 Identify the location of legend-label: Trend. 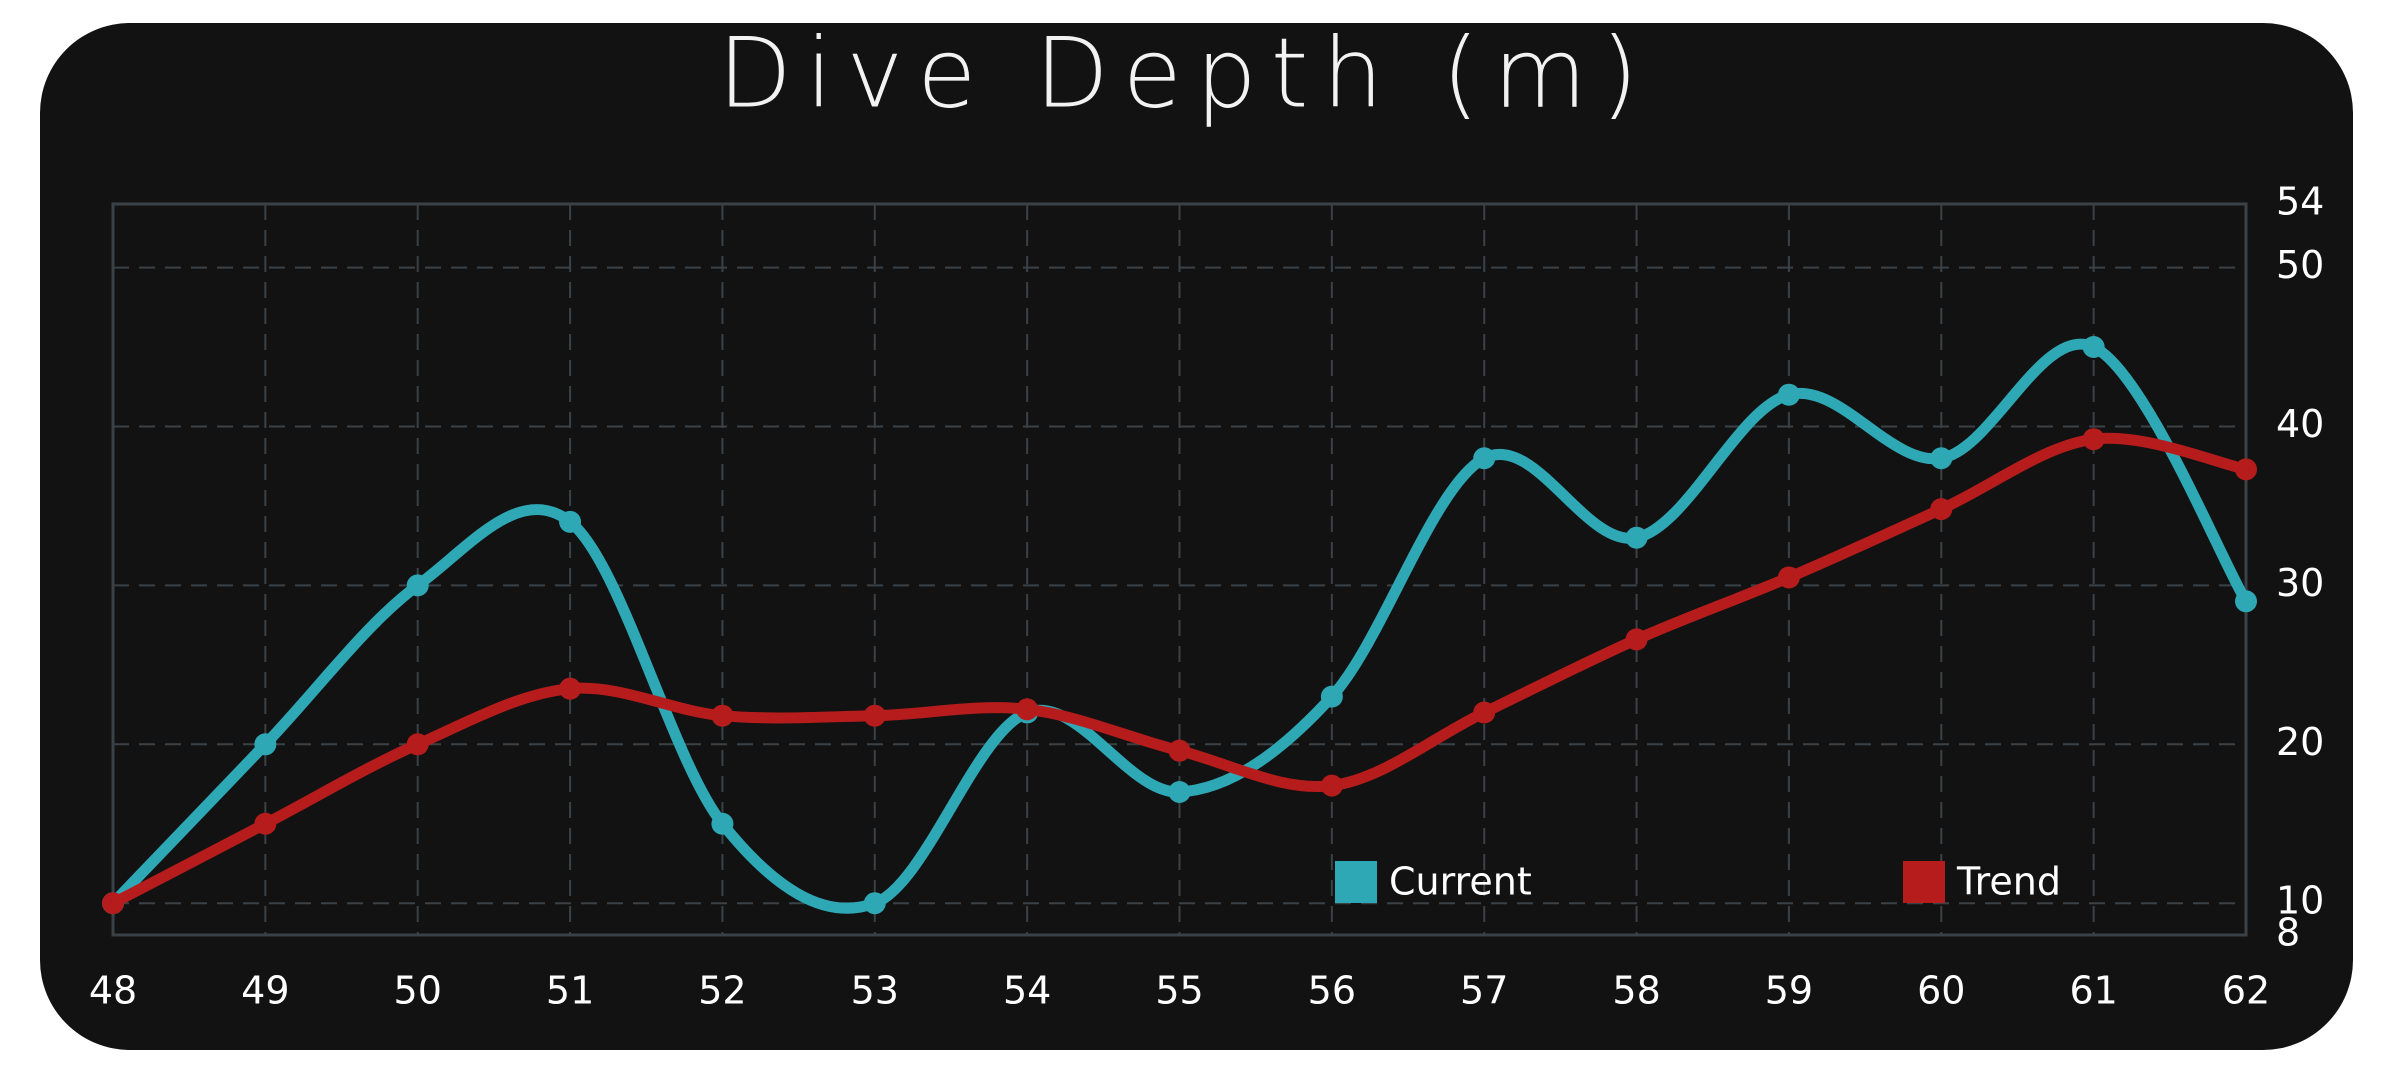
(2008, 882).